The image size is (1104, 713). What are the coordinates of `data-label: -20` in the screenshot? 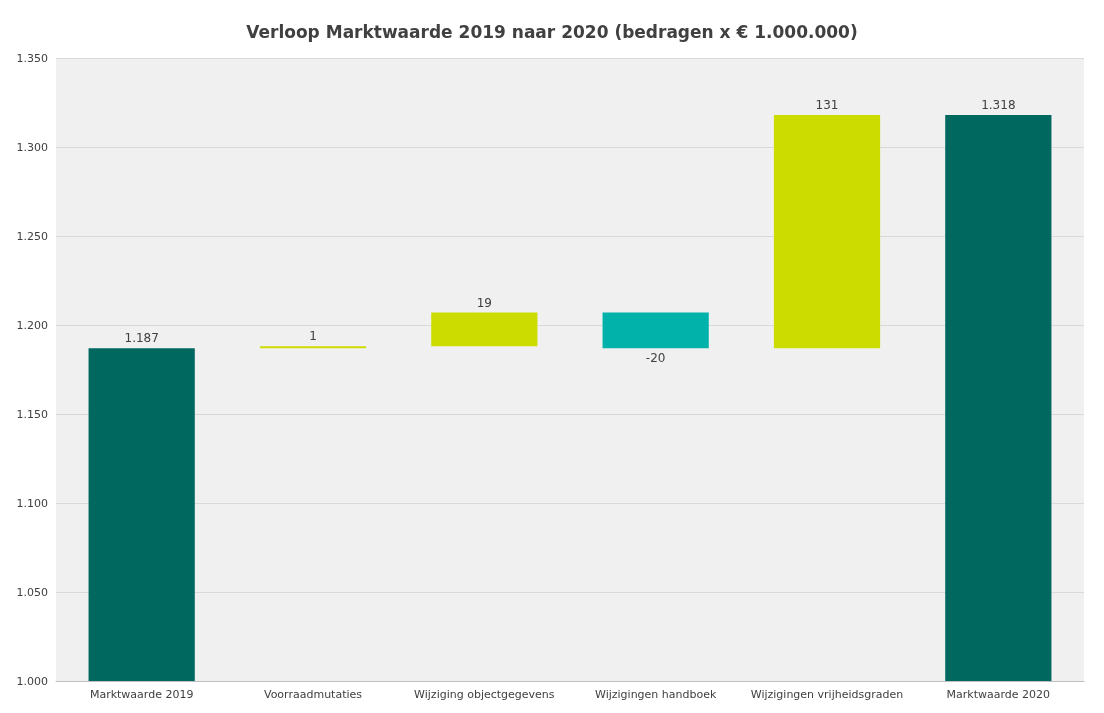 It's located at (655, 358).